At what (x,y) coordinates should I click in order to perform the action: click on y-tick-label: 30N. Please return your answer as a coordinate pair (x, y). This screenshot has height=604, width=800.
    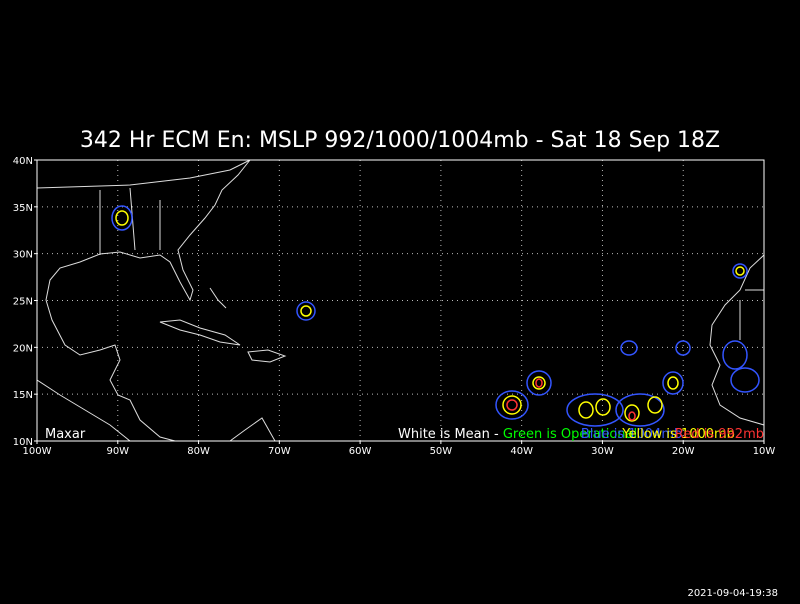
    Looking at the image, I should click on (23, 255).